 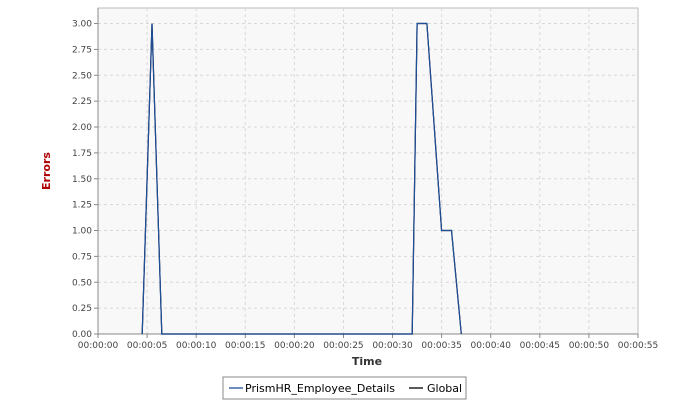 What do you see at coordinates (82, 154) in the screenshot?
I see `y-tick-label: 1.75` at bounding box center [82, 154].